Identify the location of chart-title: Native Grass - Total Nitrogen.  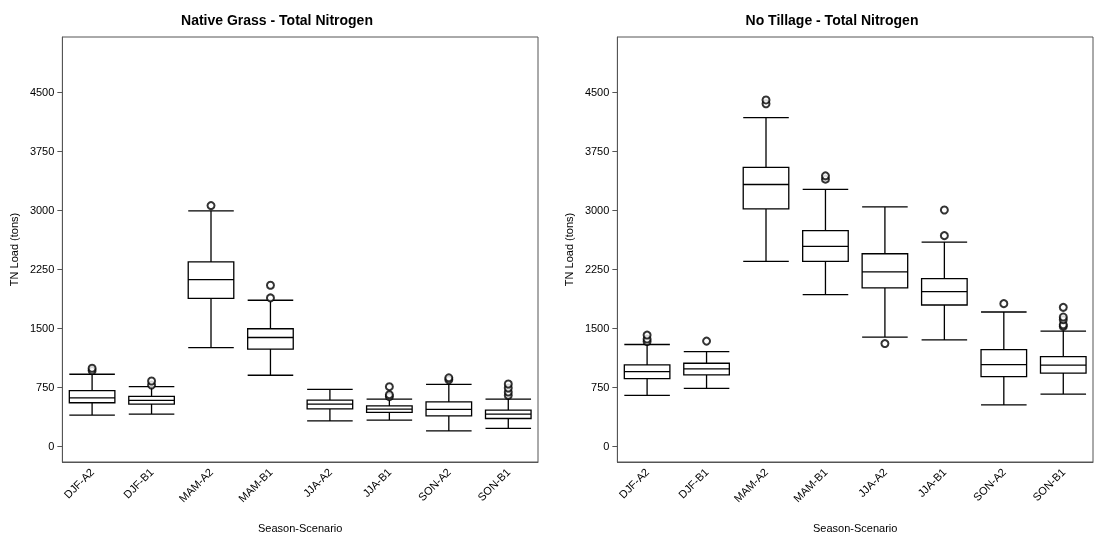
(277, 20).